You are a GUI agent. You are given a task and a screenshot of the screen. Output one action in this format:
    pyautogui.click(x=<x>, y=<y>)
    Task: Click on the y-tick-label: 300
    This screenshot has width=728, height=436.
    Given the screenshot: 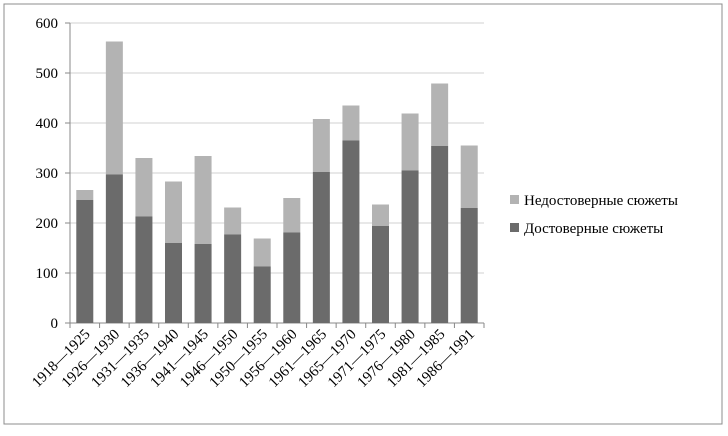 What is the action you would take?
    pyautogui.click(x=47, y=174)
    